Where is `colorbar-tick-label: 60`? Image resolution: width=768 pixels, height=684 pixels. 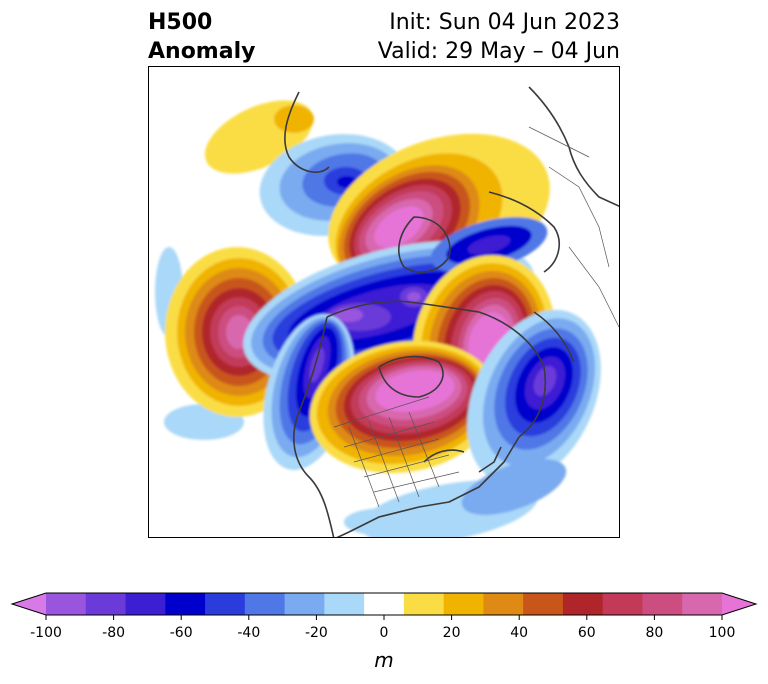 colorbar-tick-label: 60 is located at coordinates (586, 633).